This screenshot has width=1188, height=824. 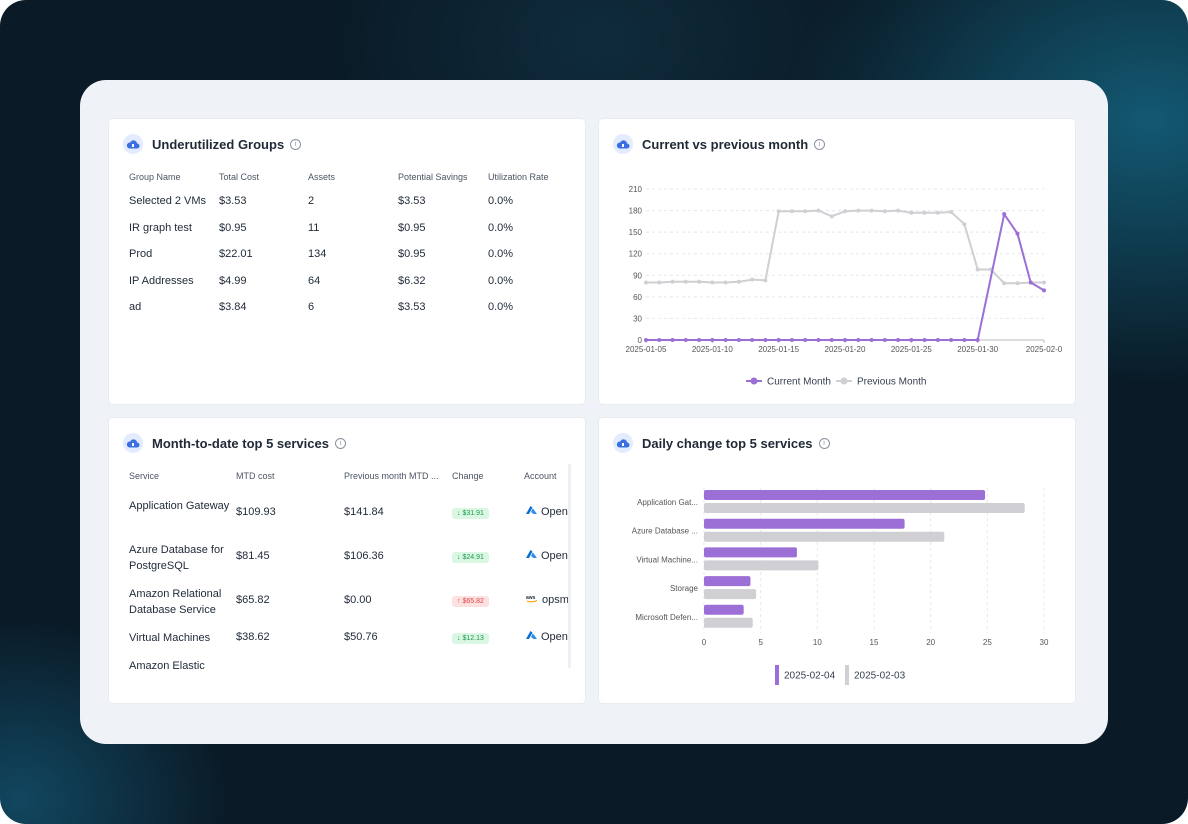 What do you see at coordinates (470, 638) in the screenshot?
I see `change-badge: ↓ $12.13` at bounding box center [470, 638].